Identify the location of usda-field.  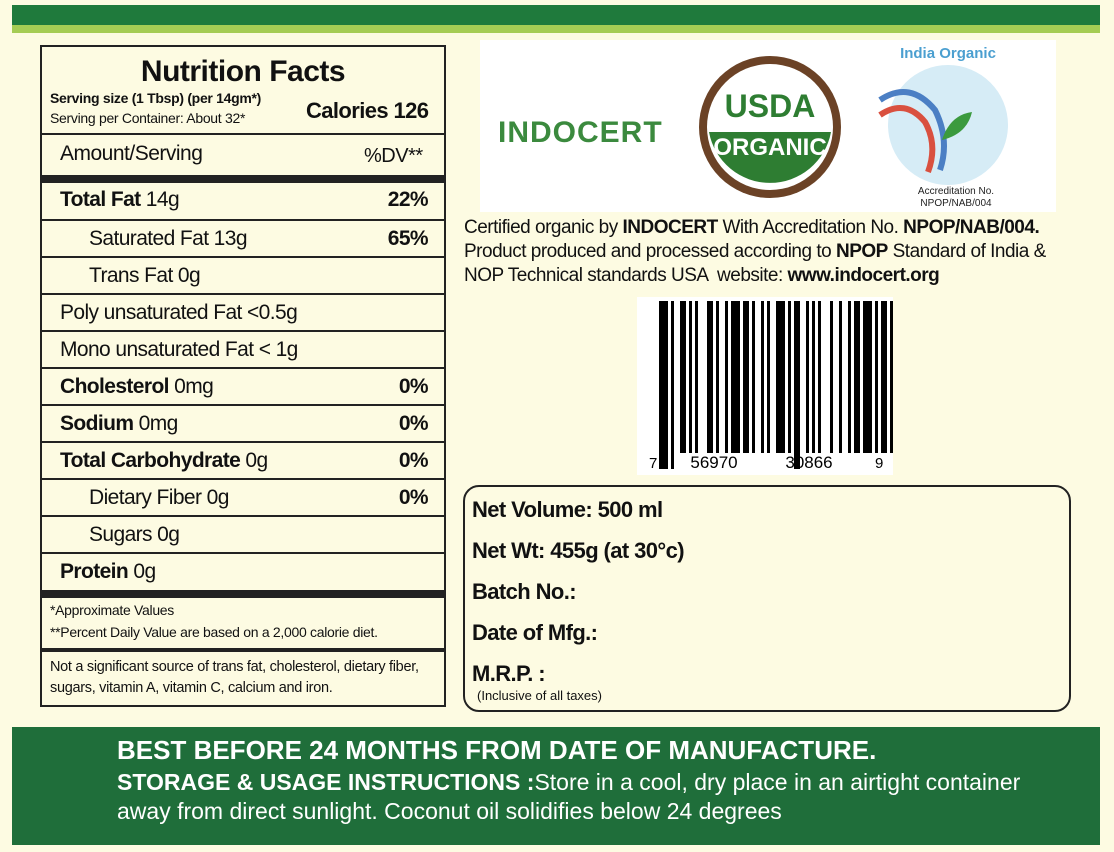
(770, 157).